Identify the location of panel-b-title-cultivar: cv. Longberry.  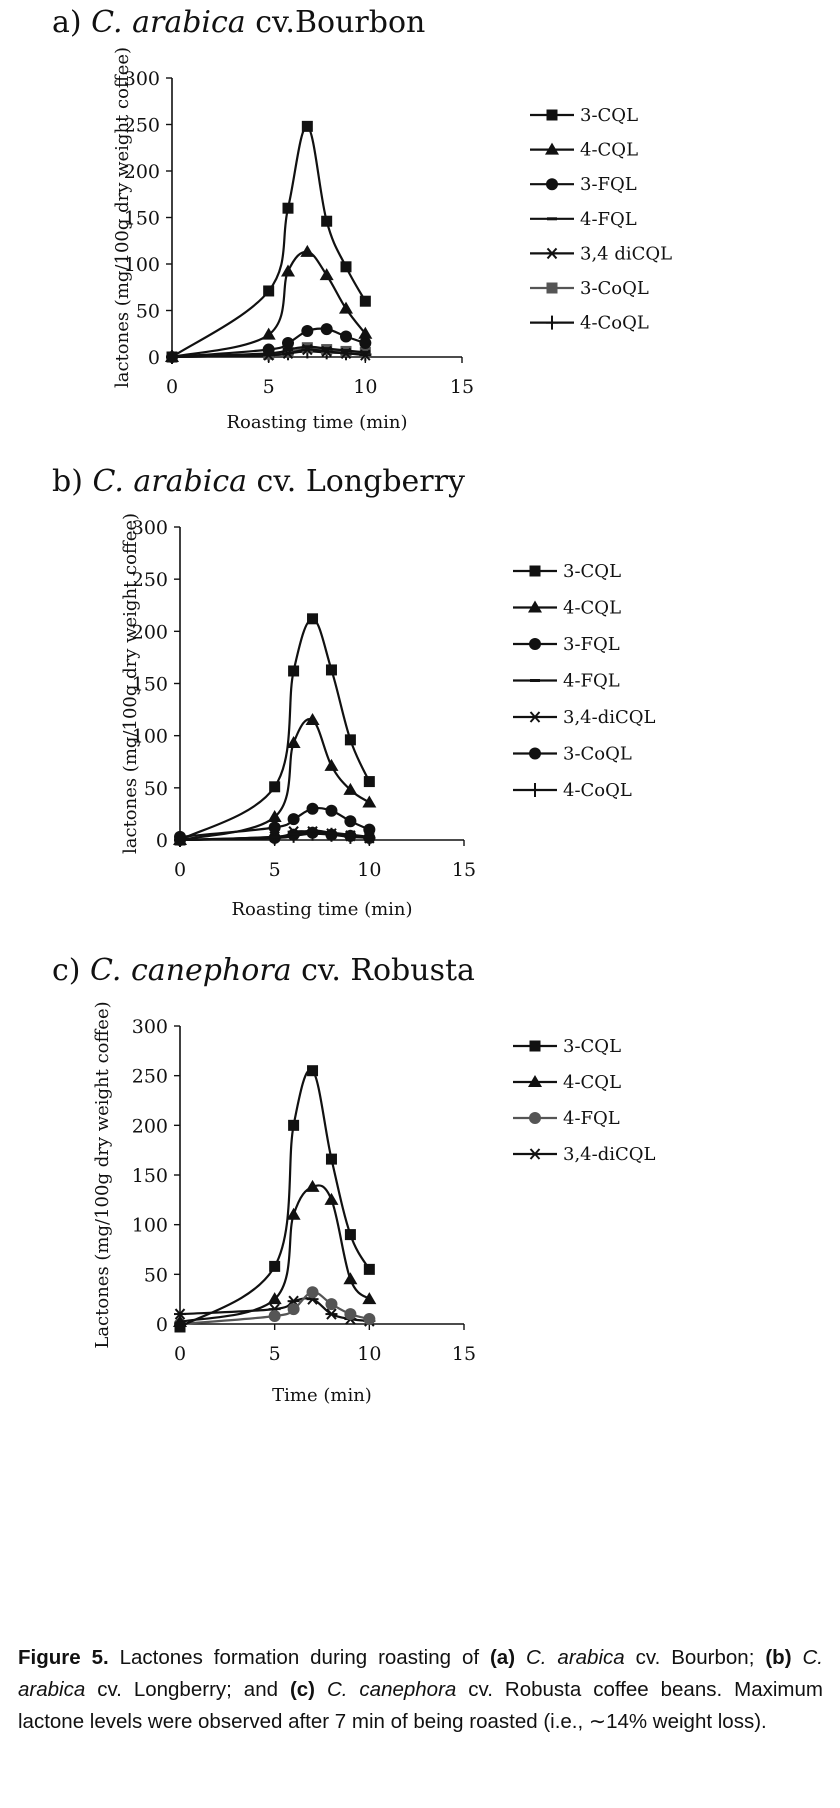
(356, 481).